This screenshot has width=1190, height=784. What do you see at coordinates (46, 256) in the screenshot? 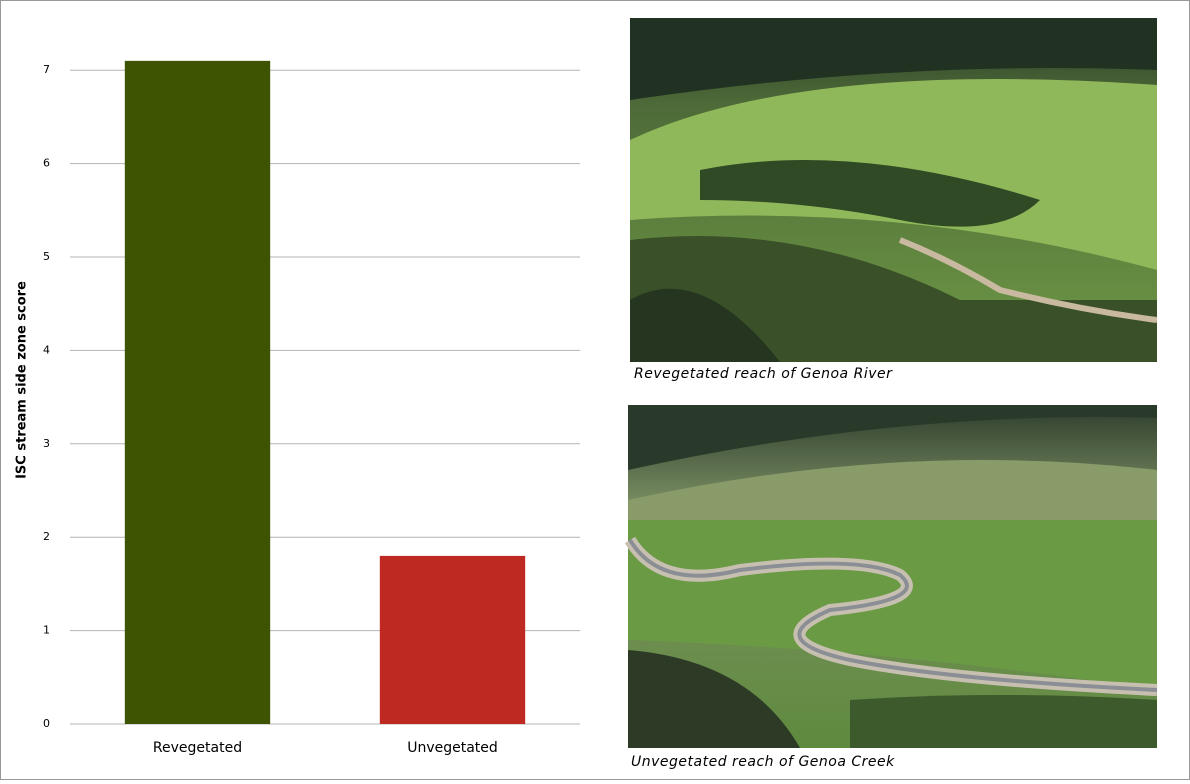
I see `y-tick-label: 5` at bounding box center [46, 256].